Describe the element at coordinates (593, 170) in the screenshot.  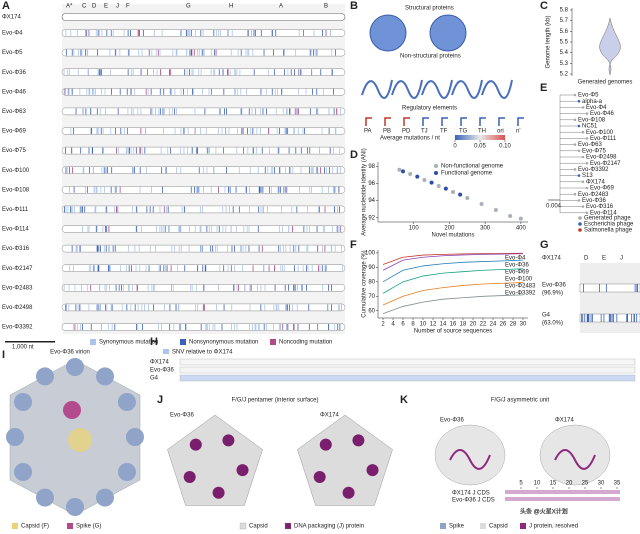
I see `leaf-label: Evo-Φ3392` at that location.